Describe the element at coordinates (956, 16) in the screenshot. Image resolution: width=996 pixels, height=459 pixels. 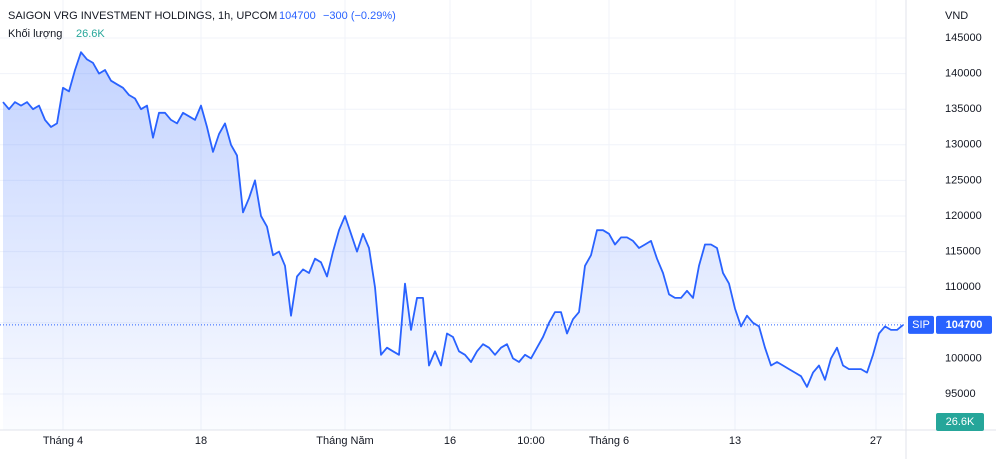
I see `currency: VND` at that location.